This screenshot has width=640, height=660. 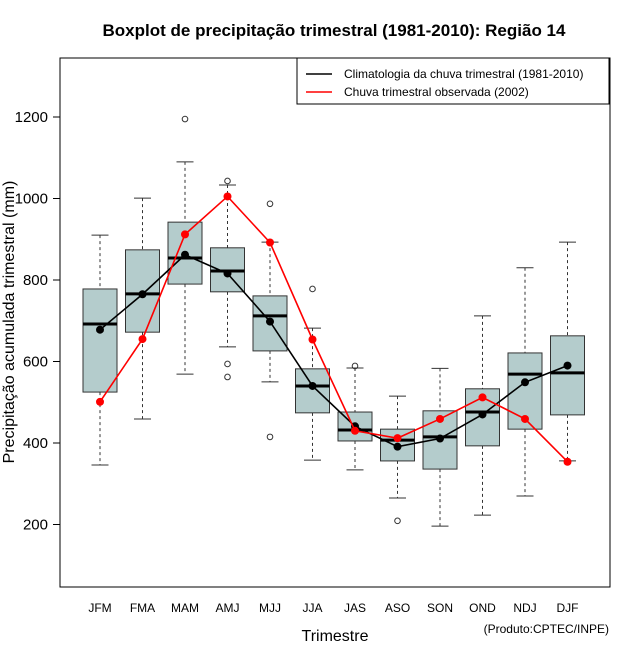 I want to click on x-axis-label: Trimestre, so click(x=335, y=636).